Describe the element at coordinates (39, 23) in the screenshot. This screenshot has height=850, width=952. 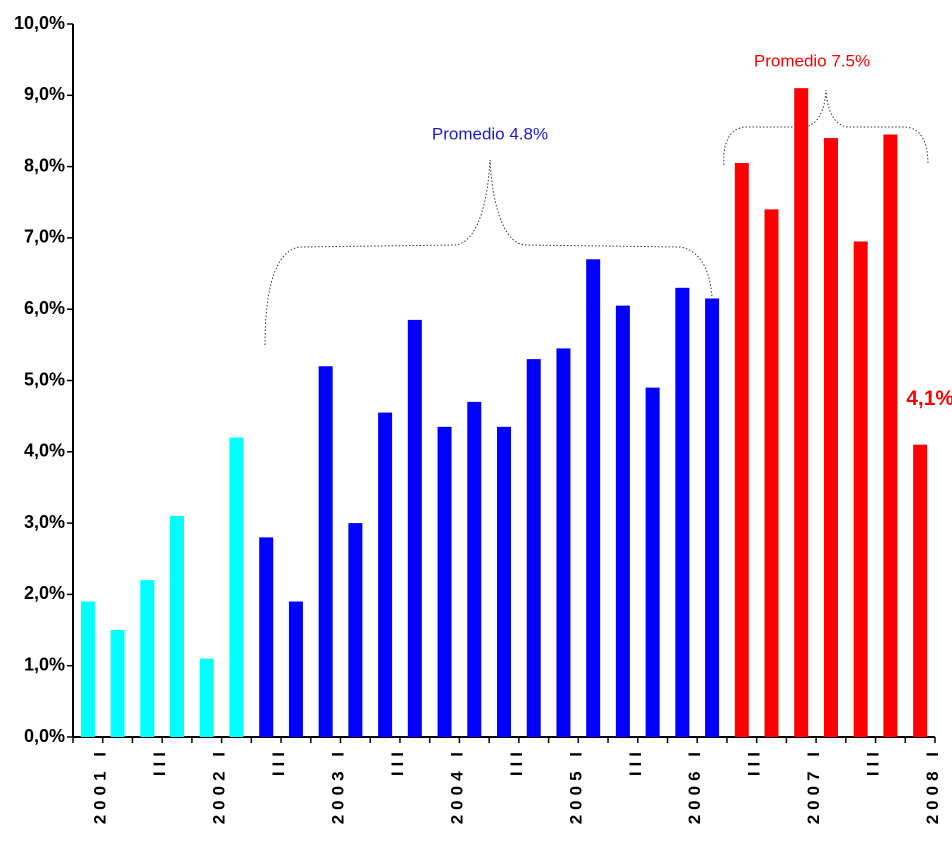
I see `y-tick-label: 10,0%` at that location.